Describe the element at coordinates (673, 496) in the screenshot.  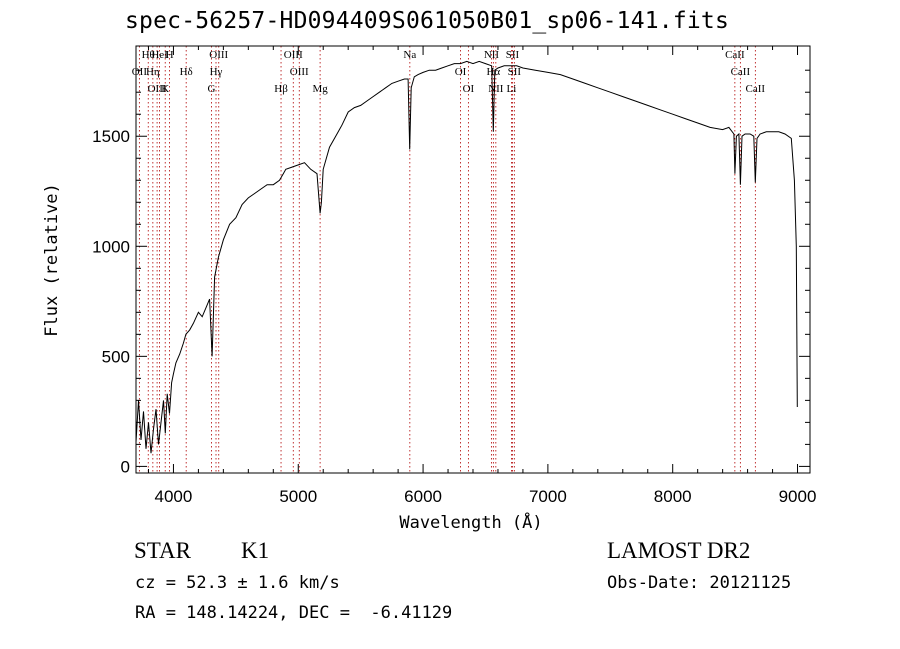
I see `x-tick-label: 8000` at that location.